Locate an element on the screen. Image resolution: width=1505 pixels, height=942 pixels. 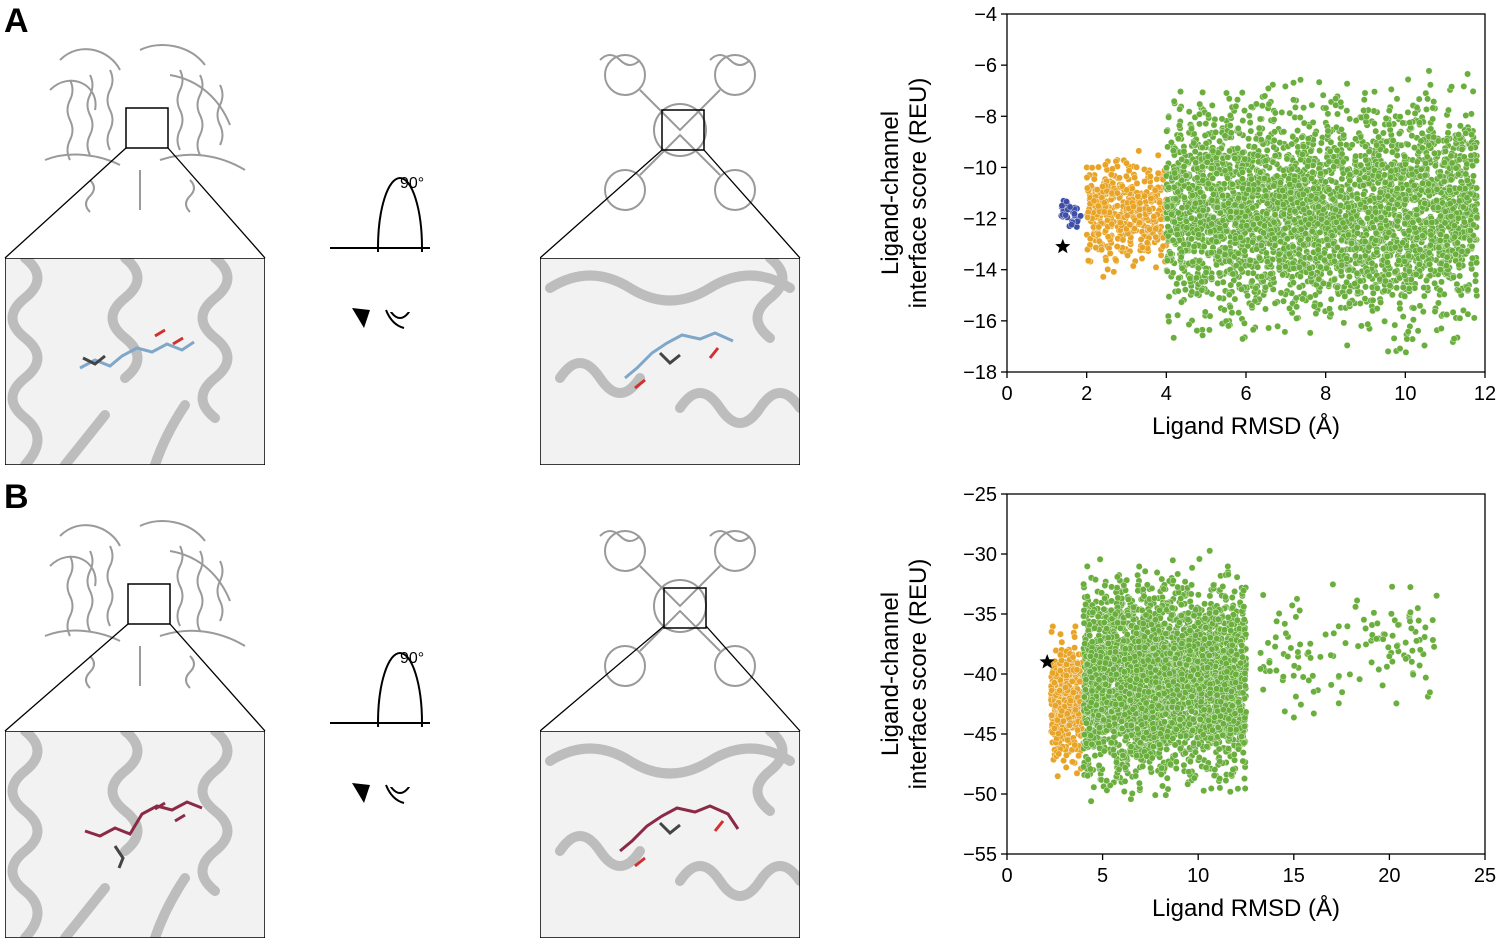
panel-label-a: A is located at coordinates (16, 21).